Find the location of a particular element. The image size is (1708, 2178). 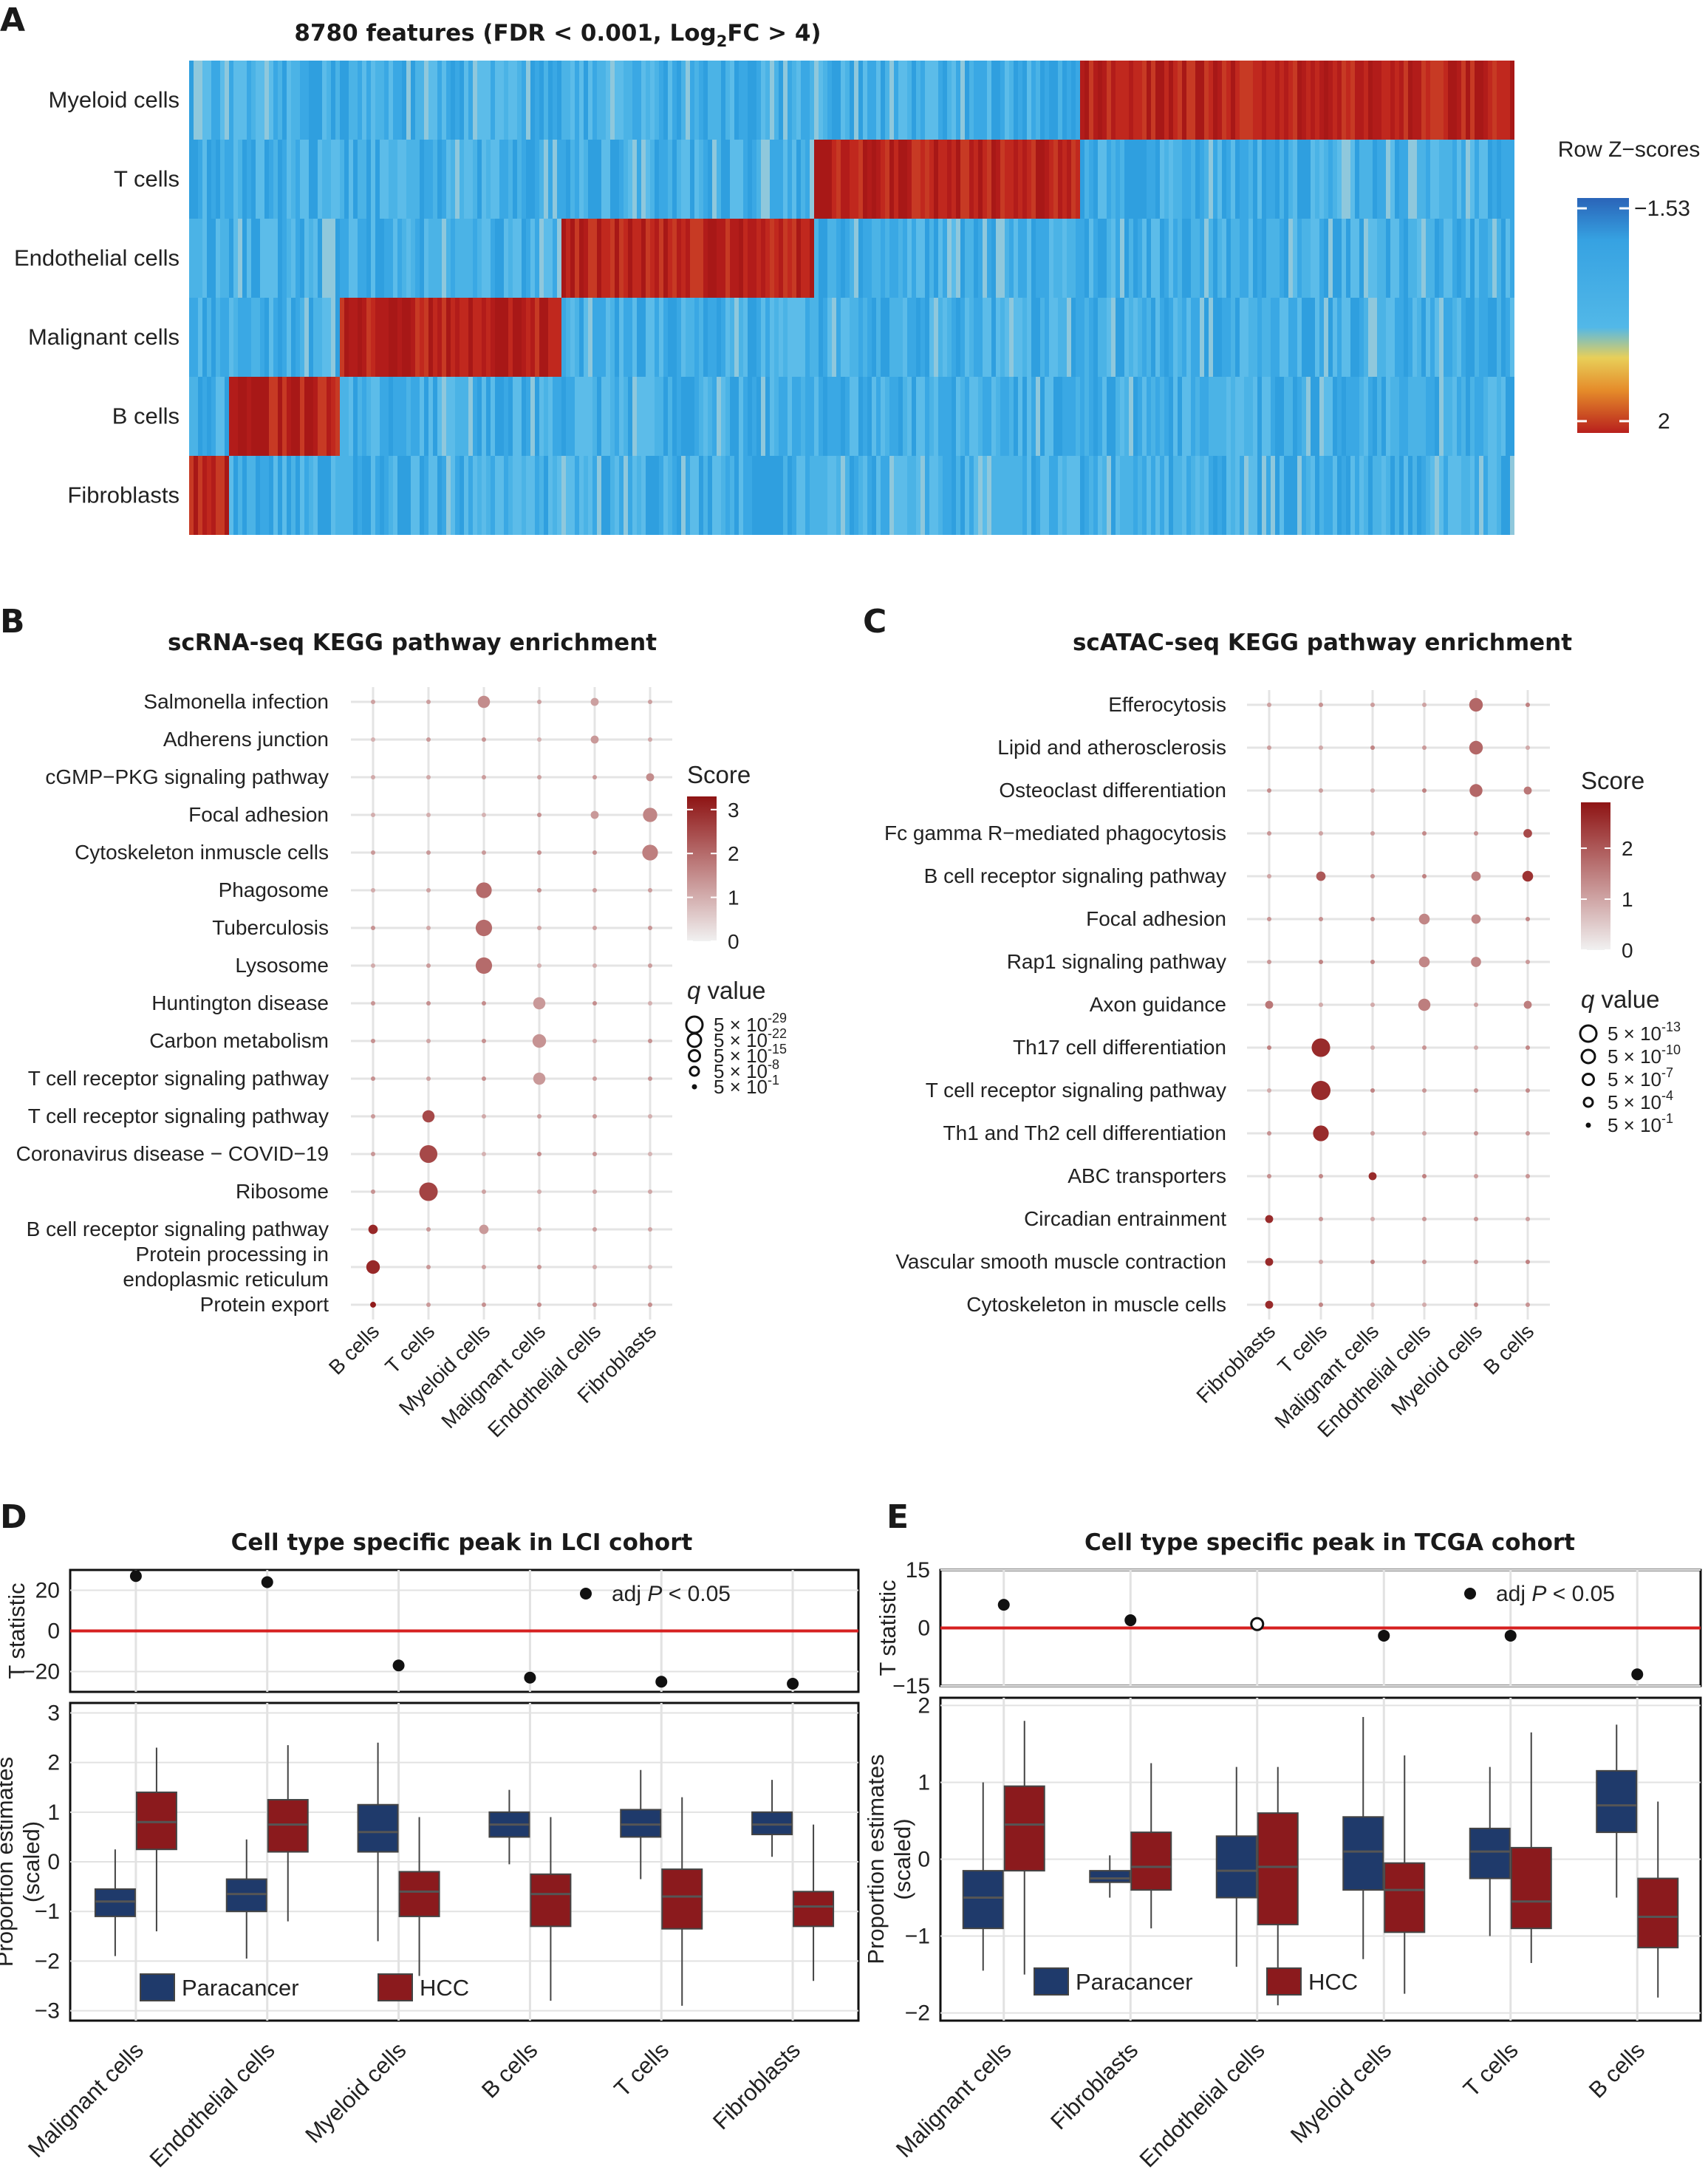

q-legend-label-base: 5 × 10 is located at coordinates (741, 1087).